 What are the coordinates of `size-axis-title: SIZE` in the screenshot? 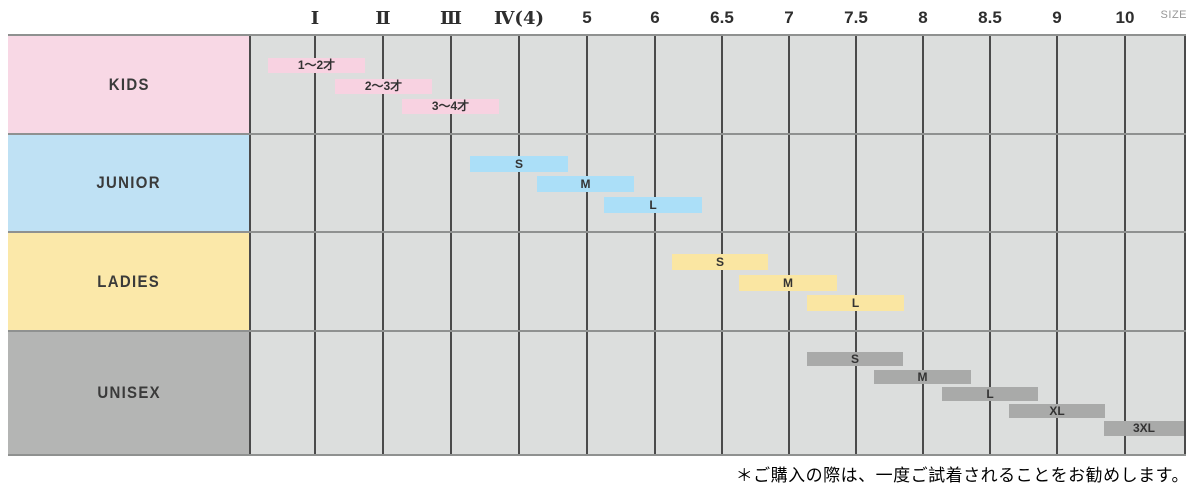 It's located at (1173, 15).